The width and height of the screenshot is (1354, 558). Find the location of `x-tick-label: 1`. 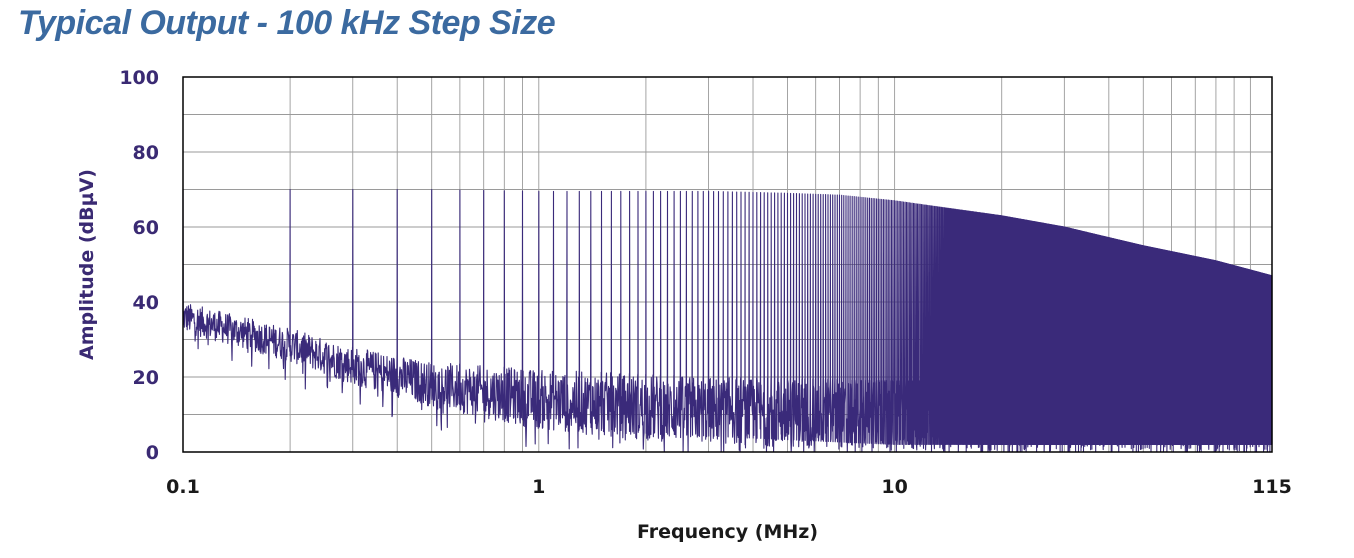

x-tick-label: 1 is located at coordinates (538, 487).